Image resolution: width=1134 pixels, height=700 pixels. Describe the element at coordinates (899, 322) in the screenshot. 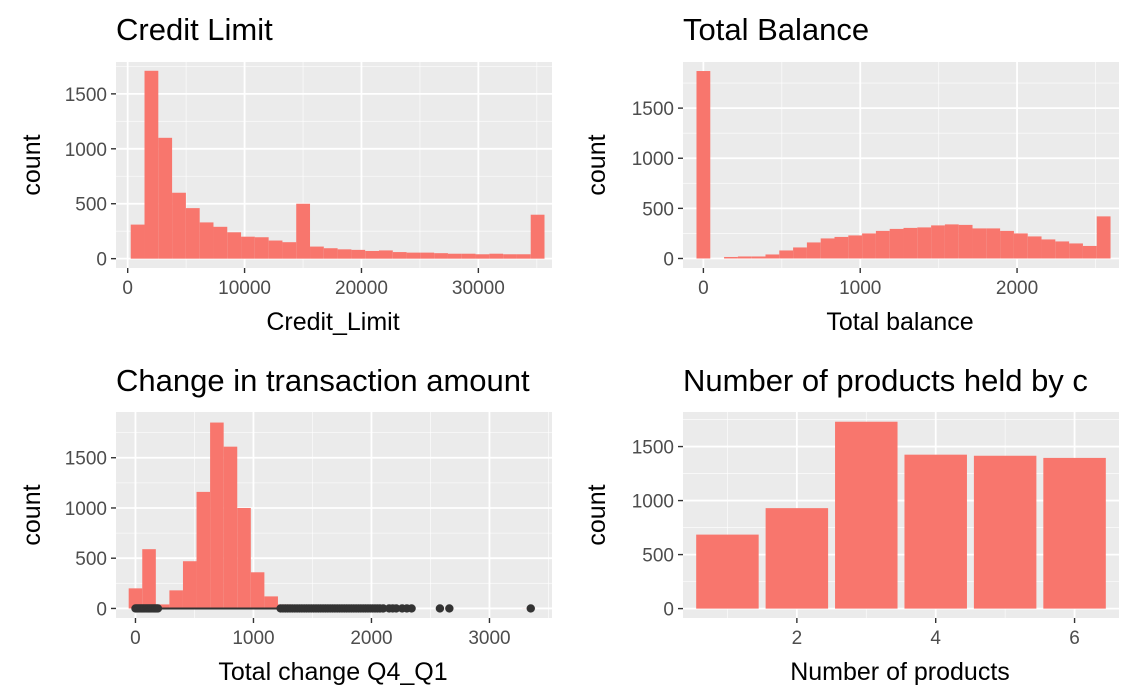

I see `x-axis-title: Total balance` at that location.